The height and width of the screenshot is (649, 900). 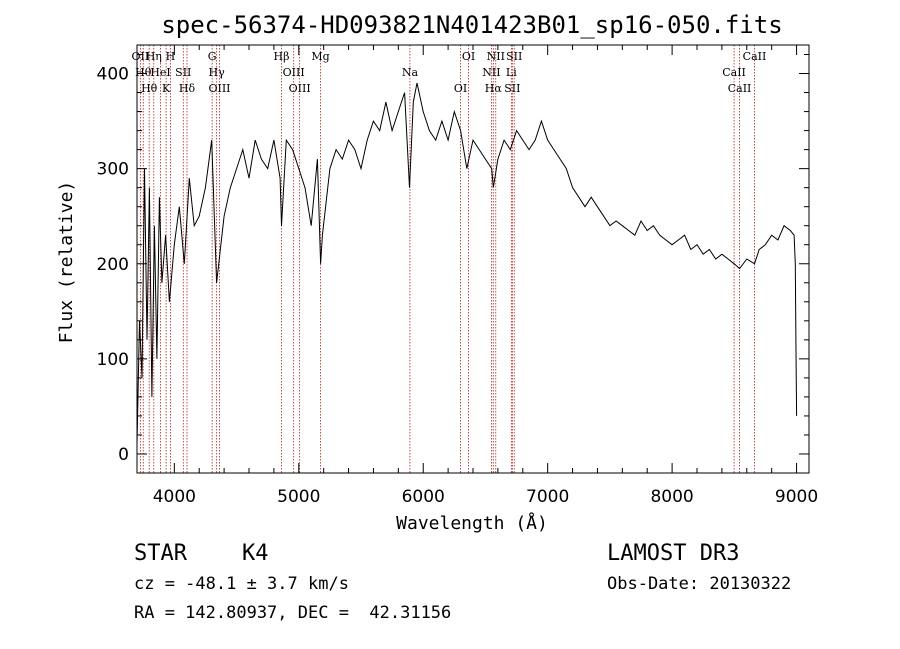 What do you see at coordinates (241, 584) in the screenshot?
I see `redshift-readout: cz = -48.1 ± 3.7 km/s` at bounding box center [241, 584].